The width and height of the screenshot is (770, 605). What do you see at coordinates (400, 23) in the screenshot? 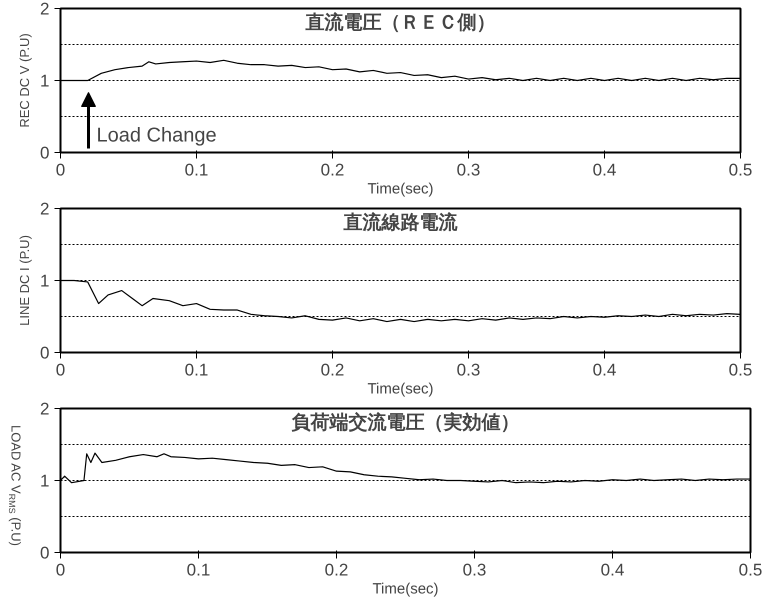
I see `chart-title: 直流電圧（ＲＥＣ側）` at bounding box center [400, 23].